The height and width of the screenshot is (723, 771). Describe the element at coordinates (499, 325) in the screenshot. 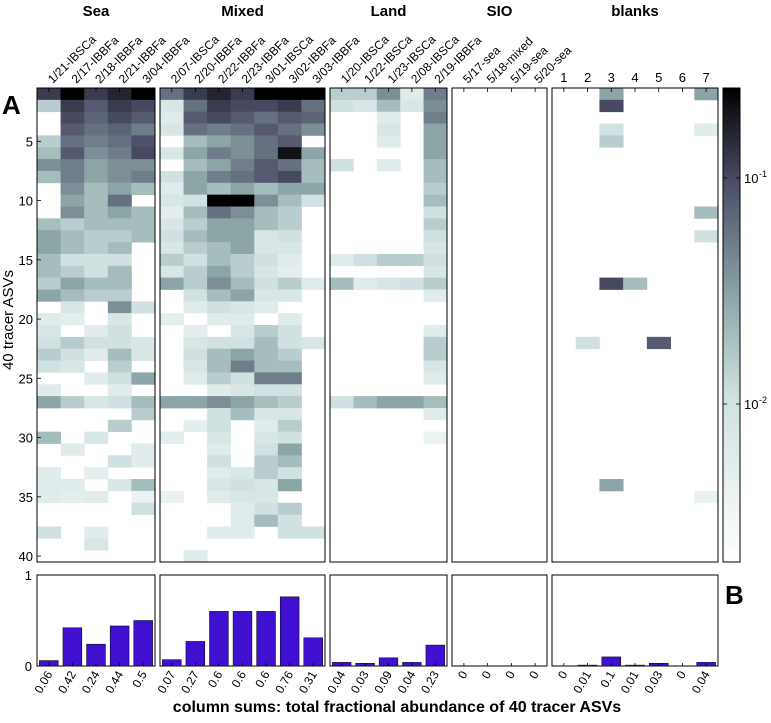

I see `heatmap-panel-frame` at that location.